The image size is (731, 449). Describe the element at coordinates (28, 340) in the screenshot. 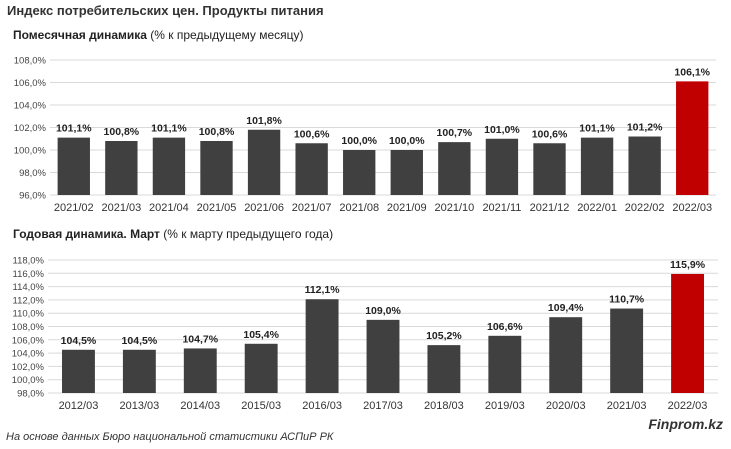

I see `annual-ytick-label: 106,0%` at that location.